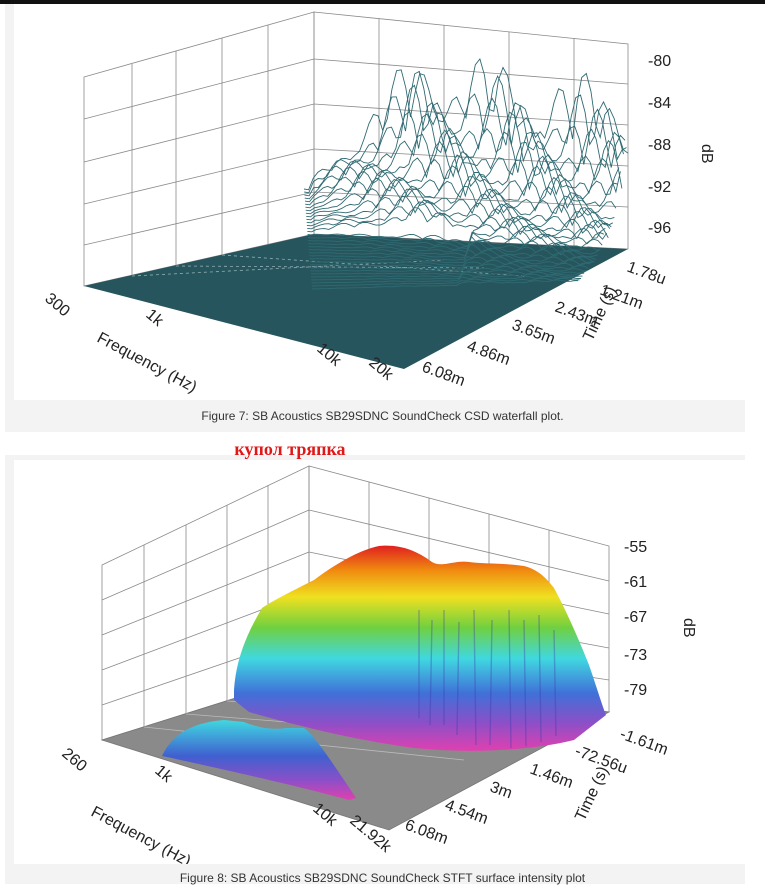 This screenshot has width=765, height=885. Describe the element at coordinates (635, 655) in the screenshot. I see `z-tick: -73` at that location.